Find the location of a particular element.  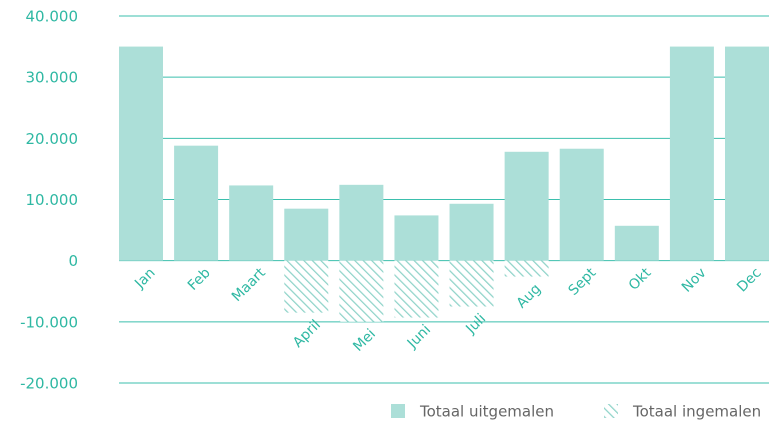

legend-label: Totaal ingemalen is located at coordinates (696, 412).